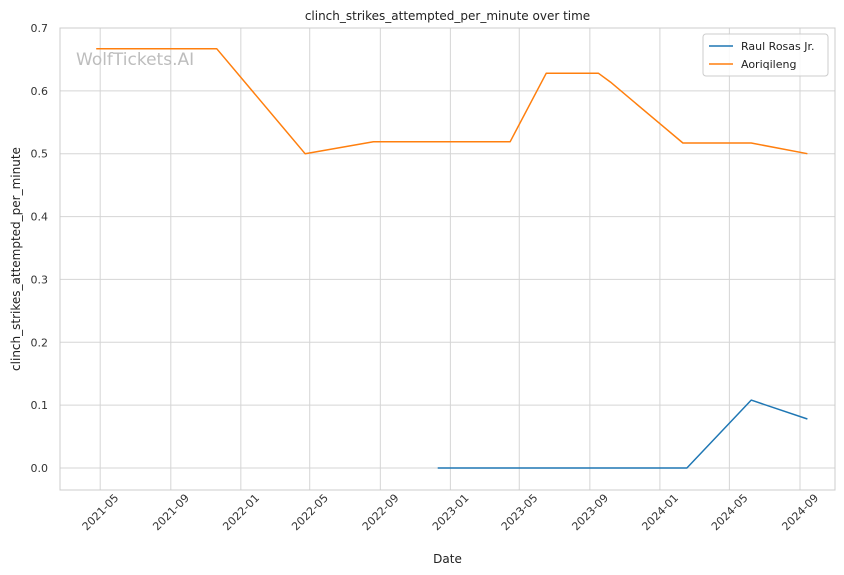 The width and height of the screenshot is (844, 575). Describe the element at coordinates (40, 217) in the screenshot. I see `y-tick-label: 0.4` at that location.